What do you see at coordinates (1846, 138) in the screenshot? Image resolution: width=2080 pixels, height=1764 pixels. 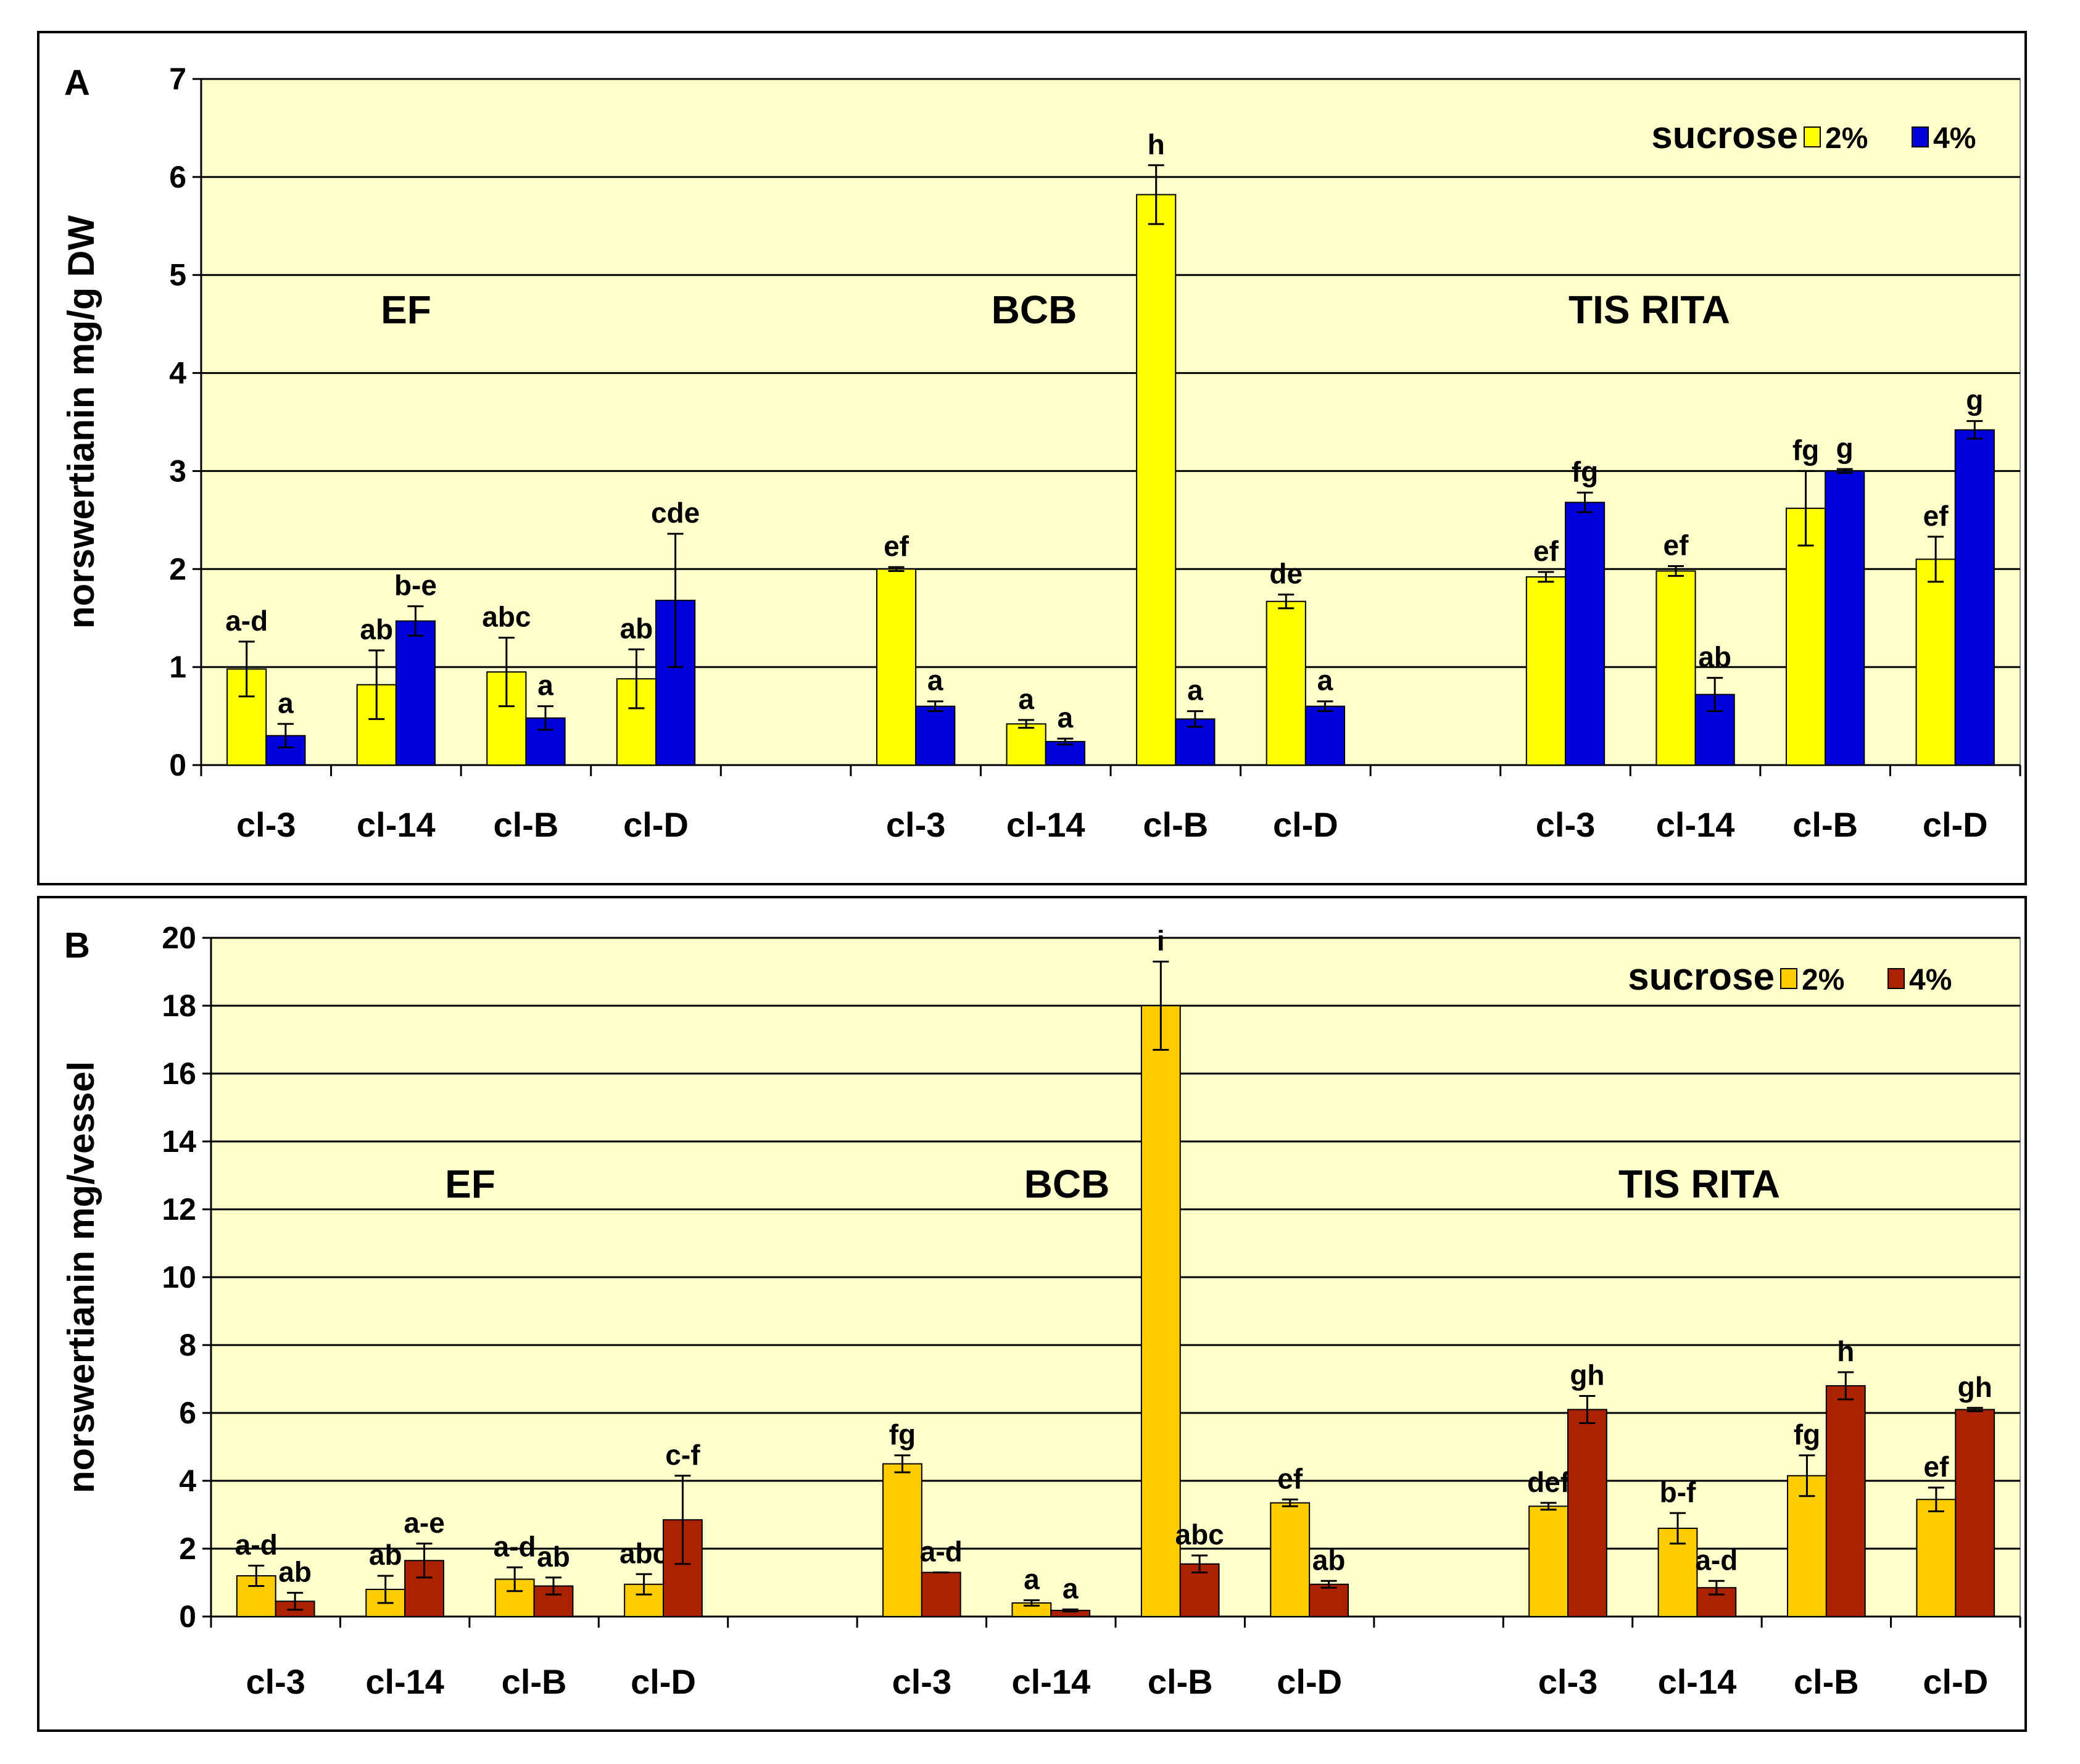 I see `chart-a-legend-label-2pct: 2%` at bounding box center [1846, 138].